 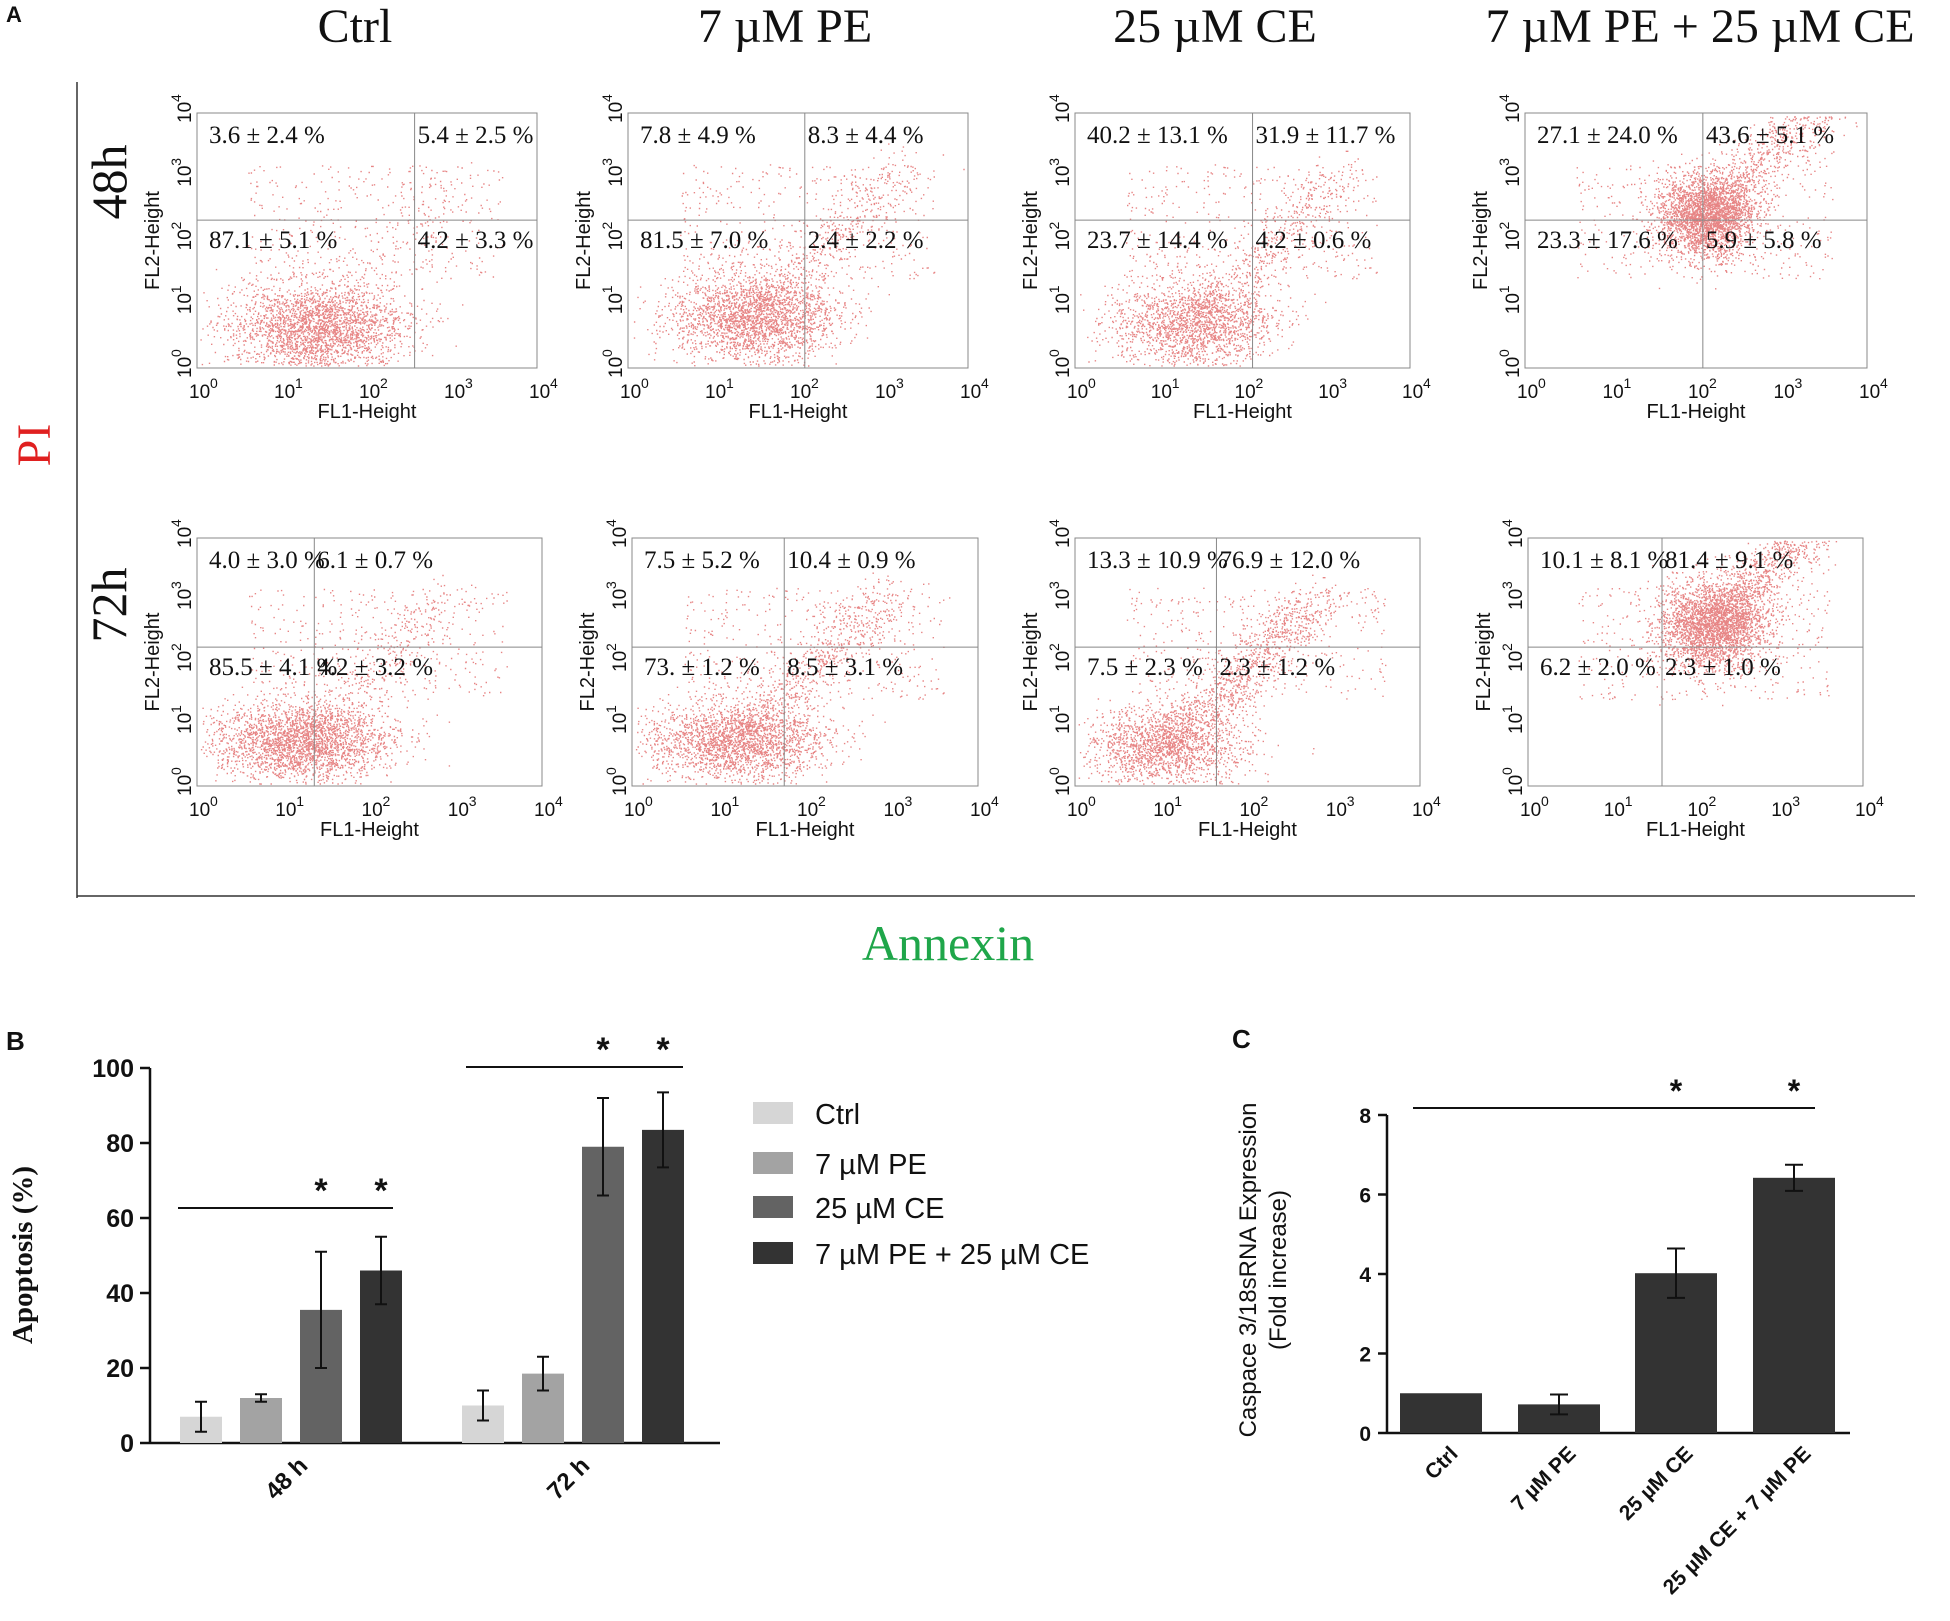 I want to click on column-title: 25 µM CE, so click(x=1215, y=26).